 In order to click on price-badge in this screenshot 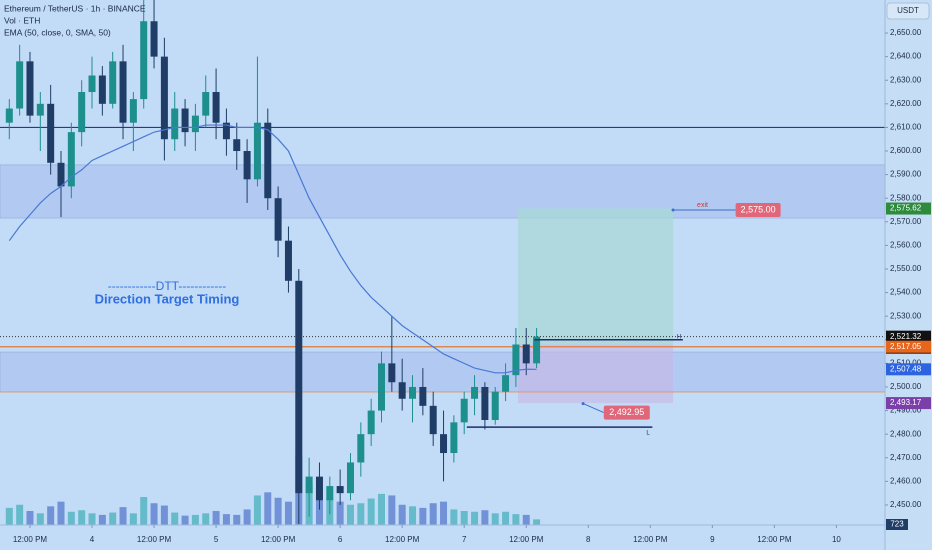, I will do `click(908, 336)`.